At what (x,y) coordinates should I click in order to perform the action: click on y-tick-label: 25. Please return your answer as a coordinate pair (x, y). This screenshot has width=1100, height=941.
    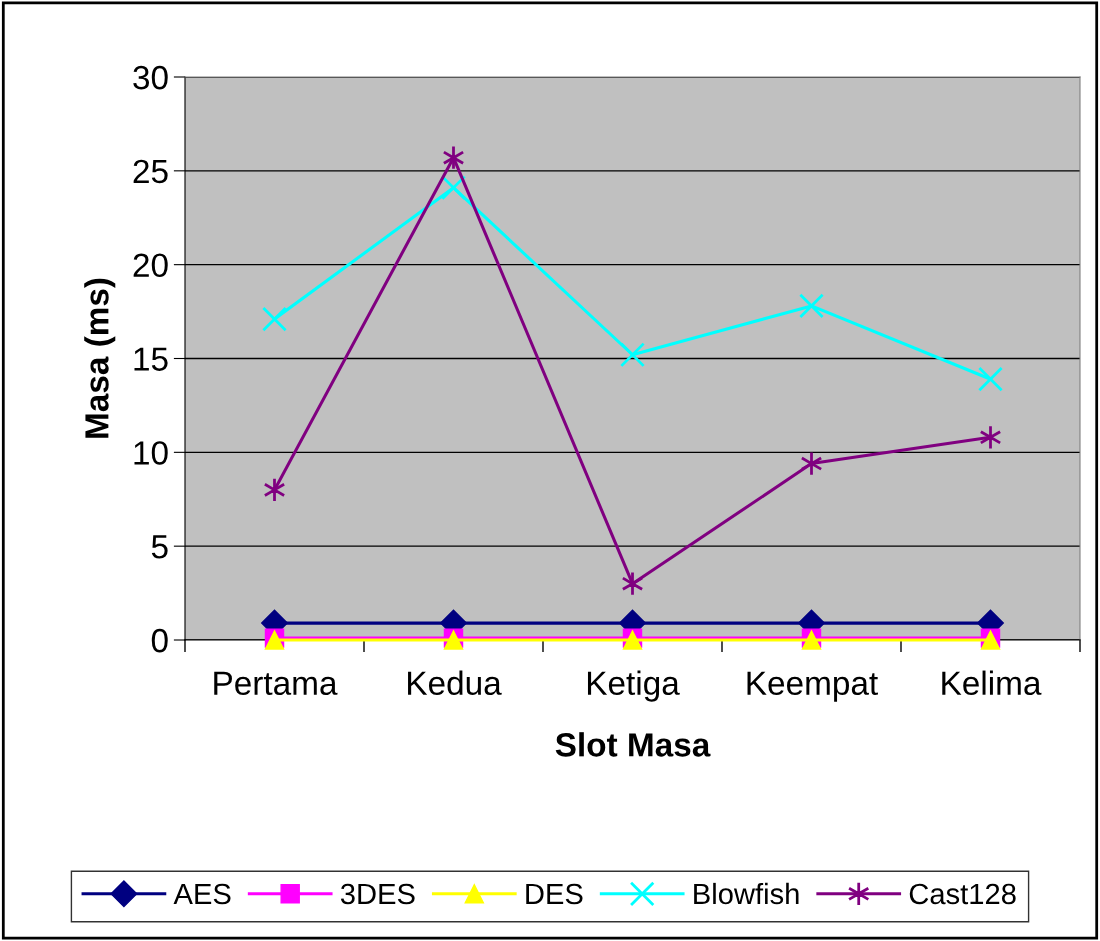
    Looking at the image, I should click on (150, 171).